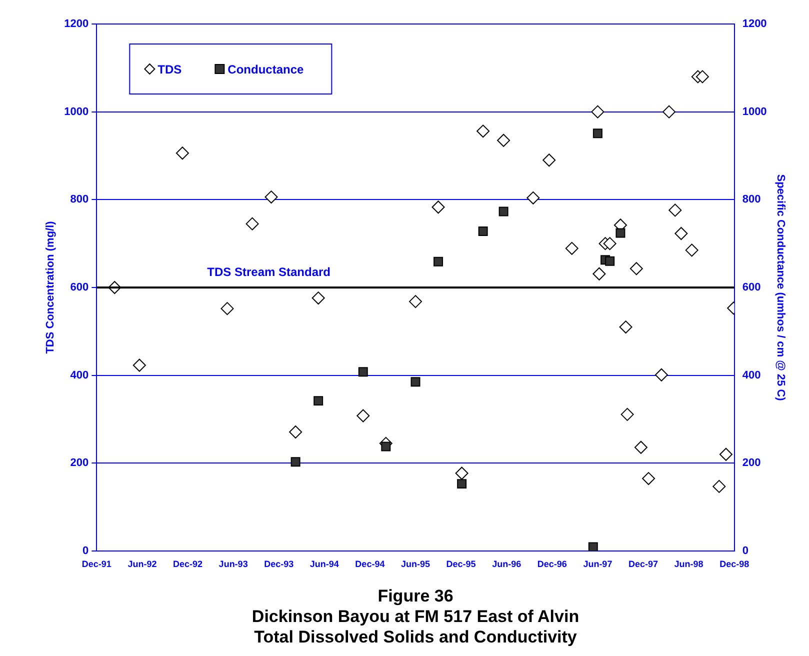  I want to click on y2-tick-label: 800, so click(751, 200).